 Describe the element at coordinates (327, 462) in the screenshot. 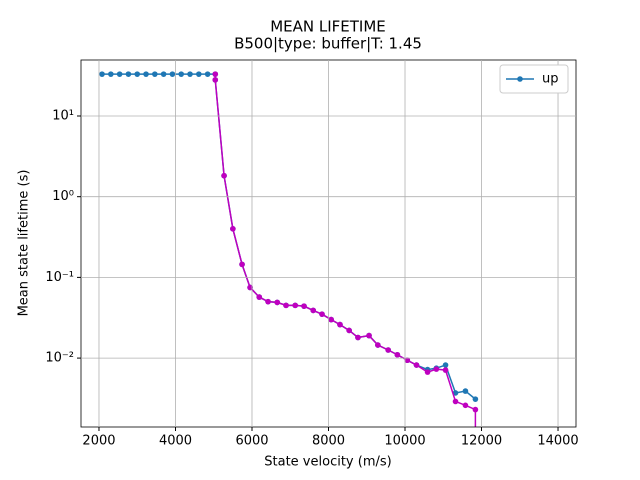

I see `x-axis-label: State velocity (m/s)` at that location.